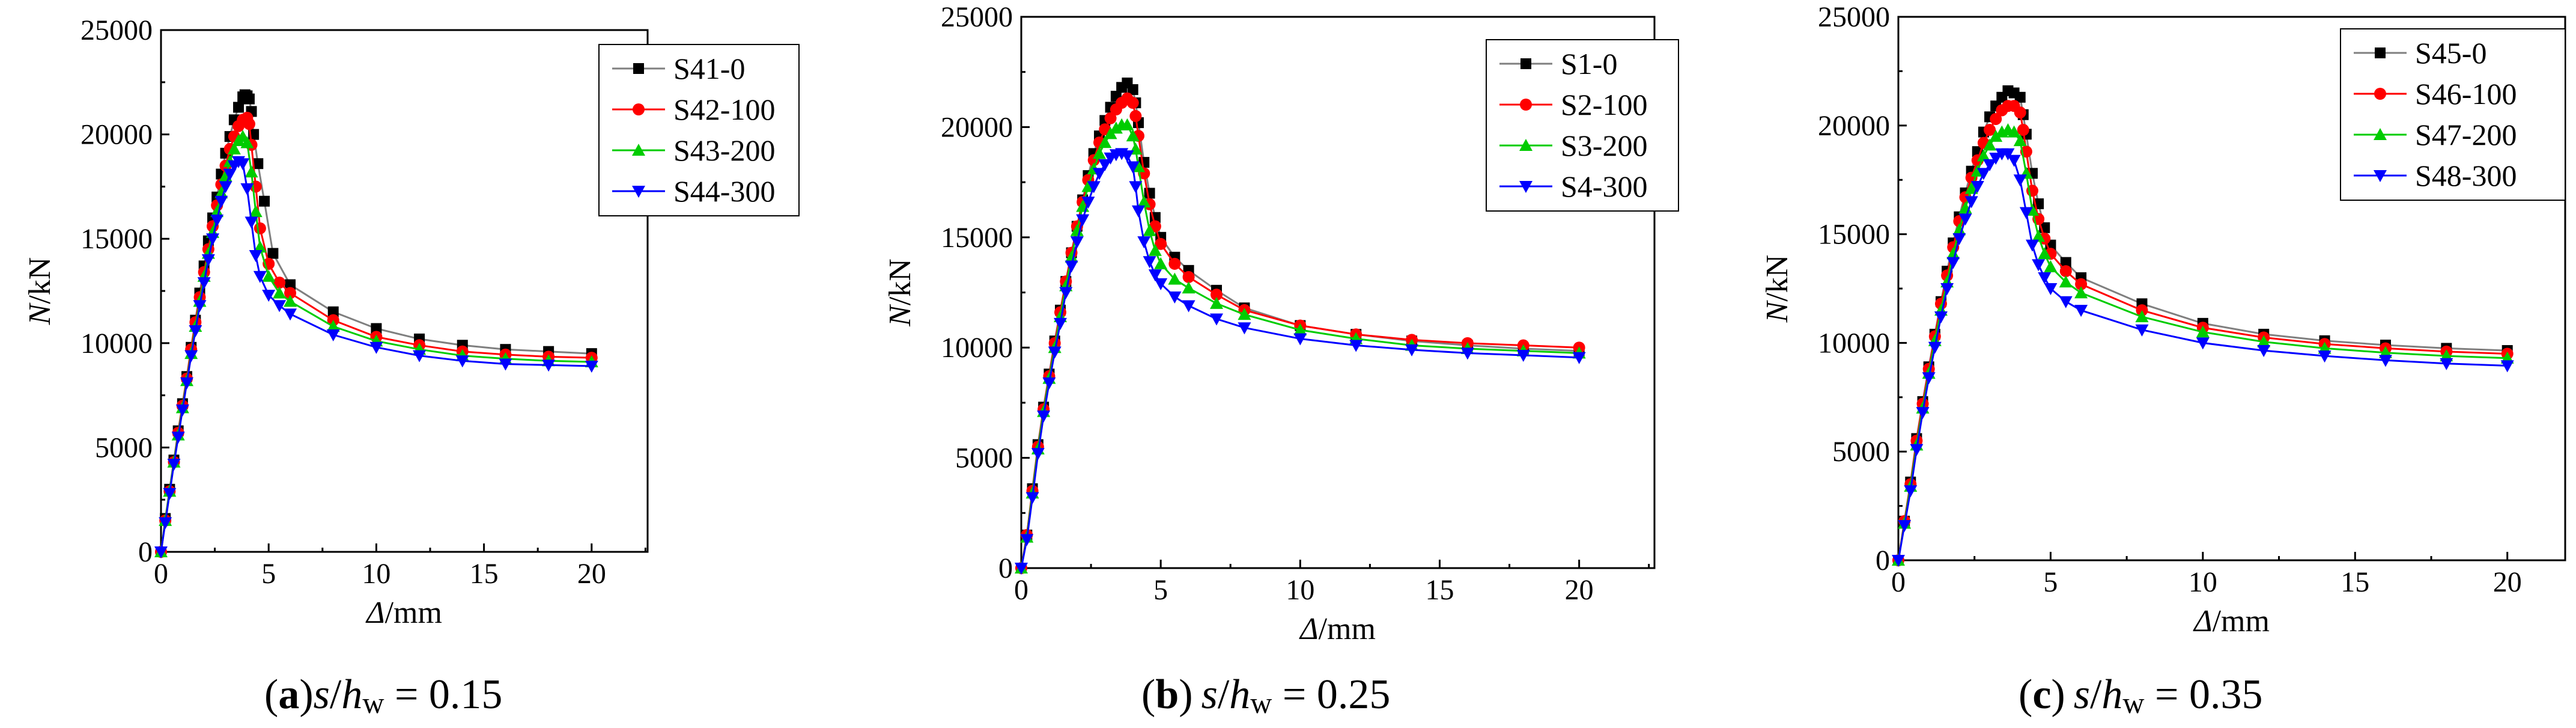 The height and width of the screenshot is (728, 2576). Describe the element at coordinates (1899, 582) in the screenshot. I see `x-tick-label: 0` at that location.